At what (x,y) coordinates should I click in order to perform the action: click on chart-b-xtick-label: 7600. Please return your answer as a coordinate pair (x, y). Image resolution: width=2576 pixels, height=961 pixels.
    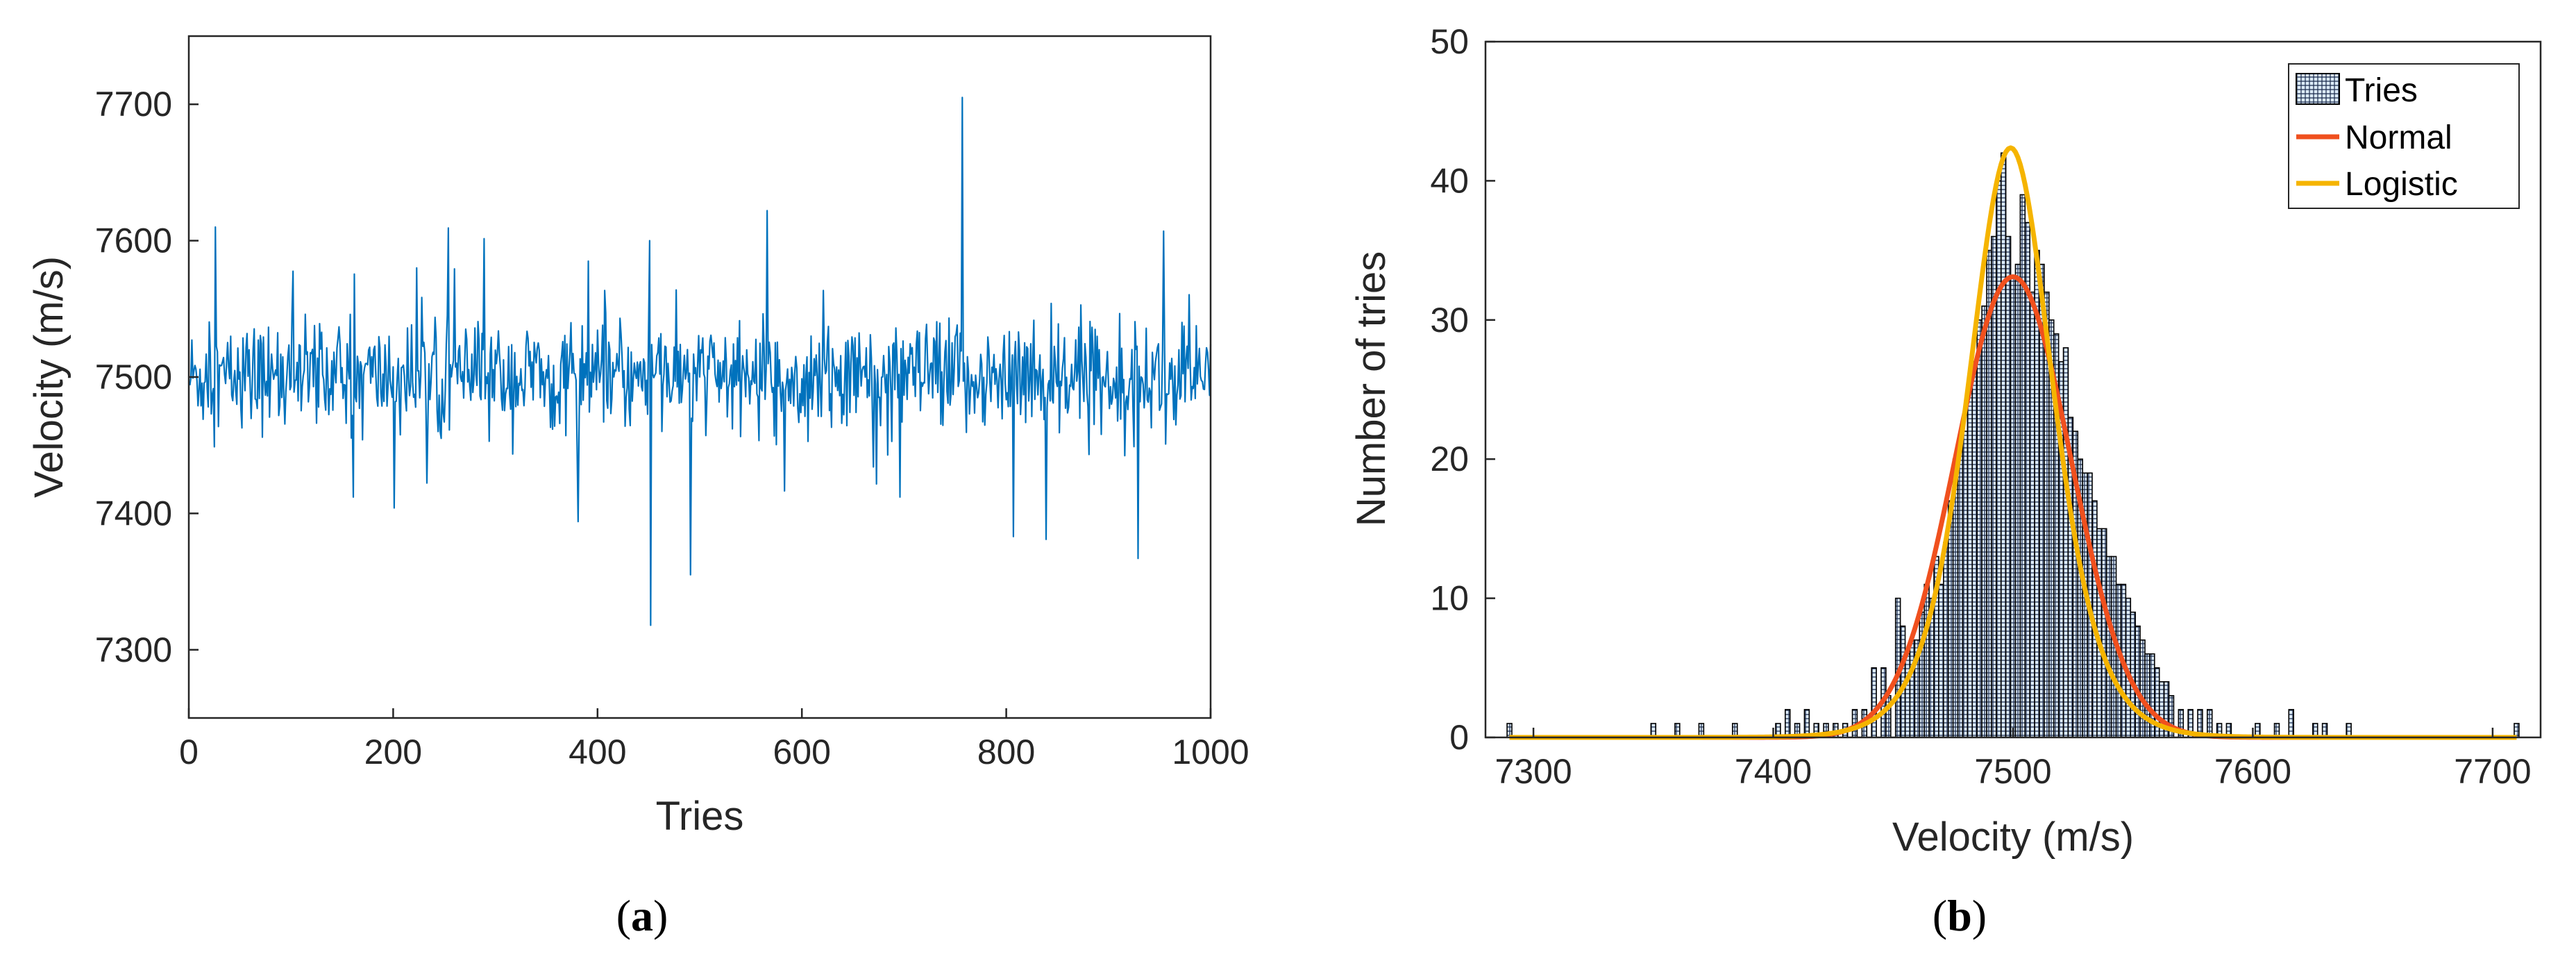
    Looking at the image, I should click on (2252, 771).